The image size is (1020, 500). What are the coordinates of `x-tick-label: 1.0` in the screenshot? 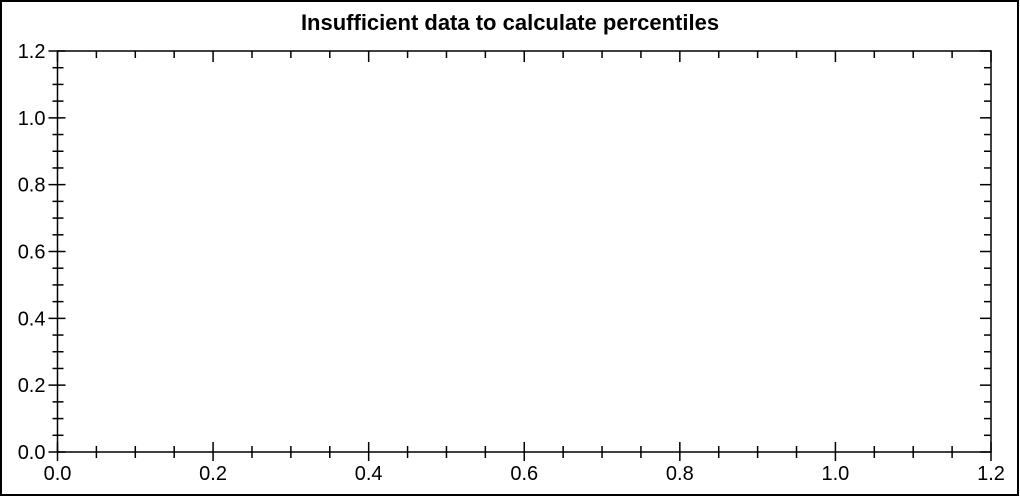 It's located at (836, 474).